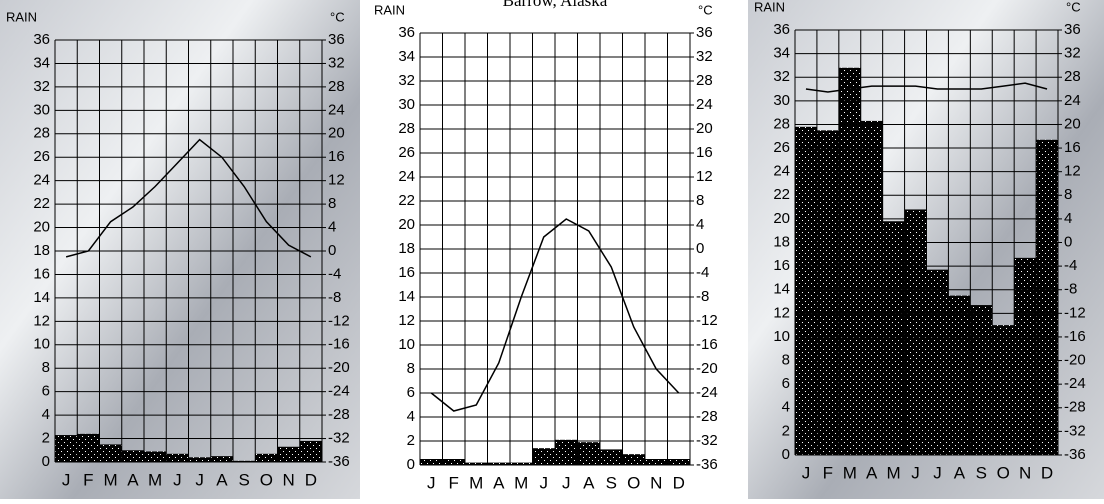  What do you see at coordinates (704, 32) in the screenshot?
I see `y2-tick-label: 36` at bounding box center [704, 32].